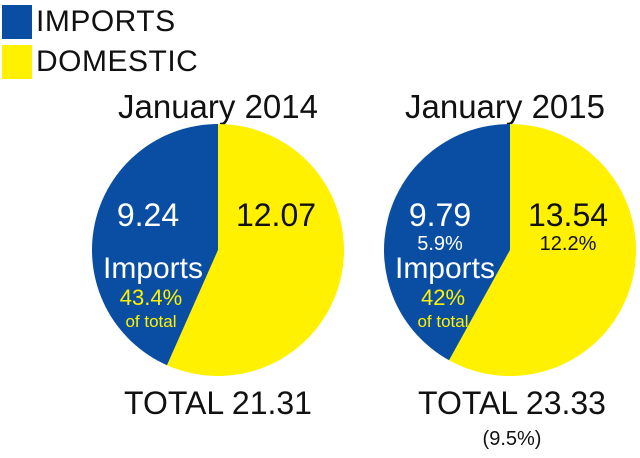  What do you see at coordinates (17, 22) in the screenshot?
I see `legend-swatch-imports` at bounding box center [17, 22].